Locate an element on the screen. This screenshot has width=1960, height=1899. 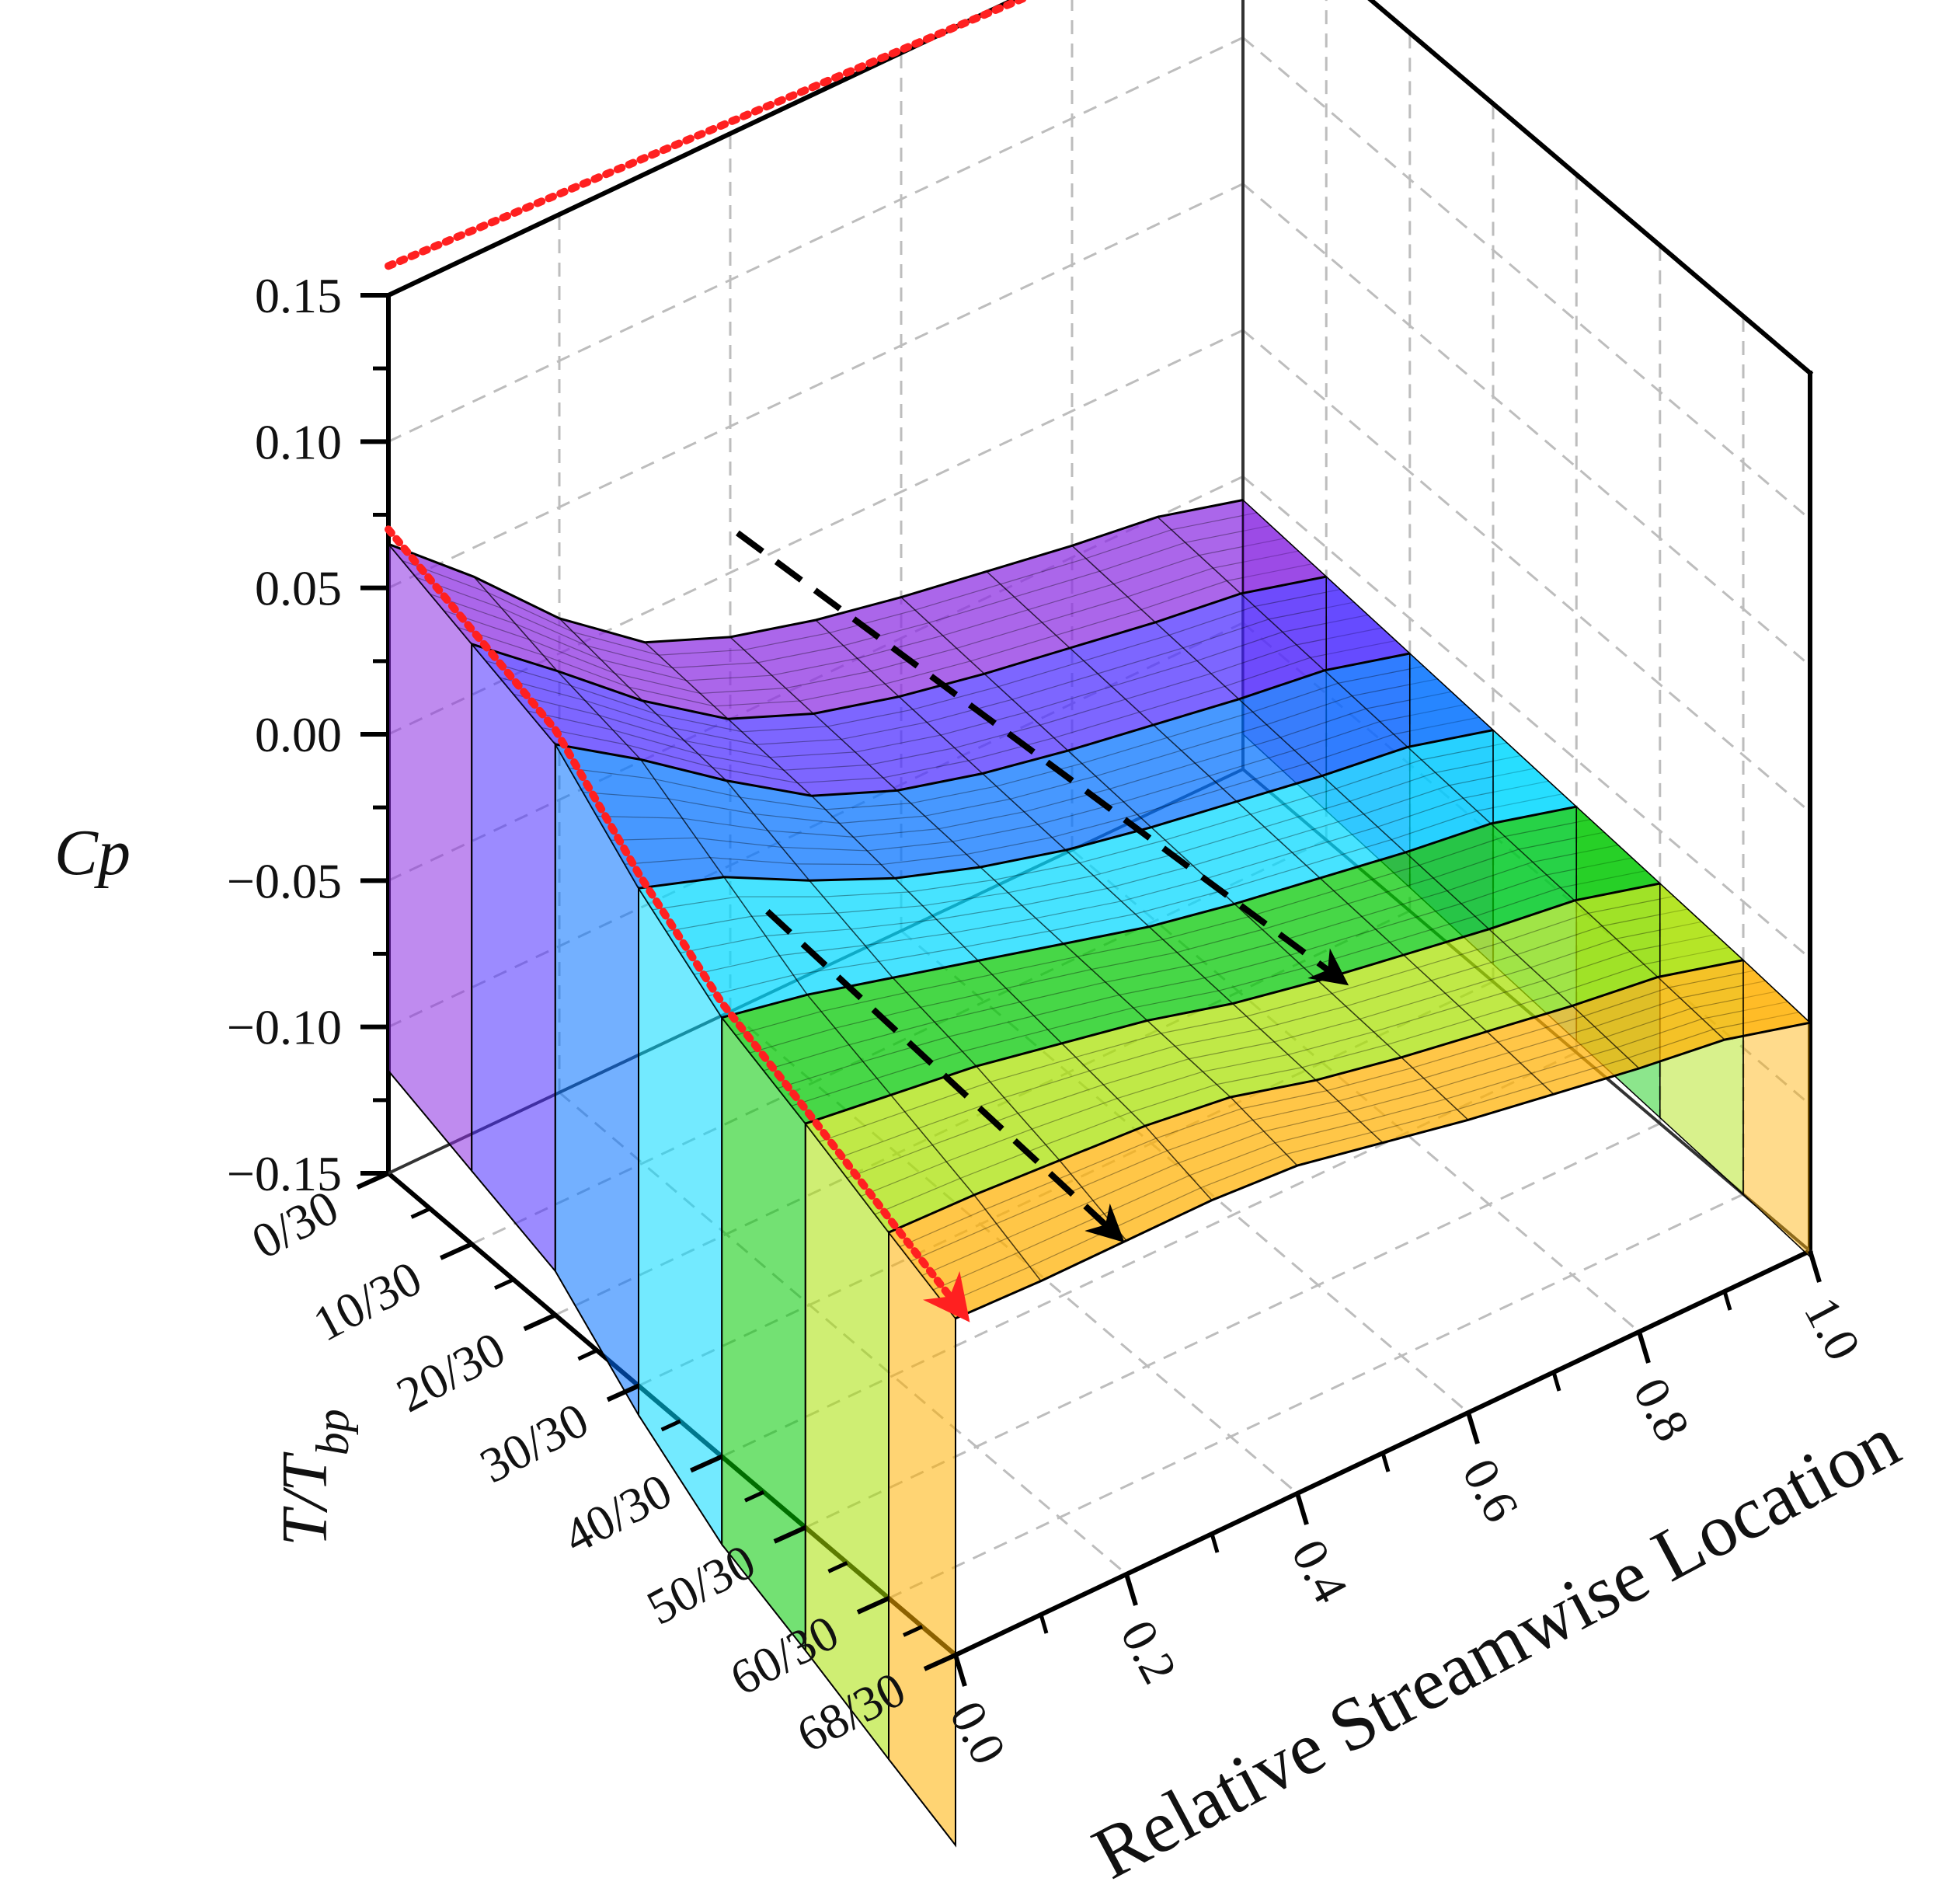
cp-tick-label: 0.00 is located at coordinates (298, 734).